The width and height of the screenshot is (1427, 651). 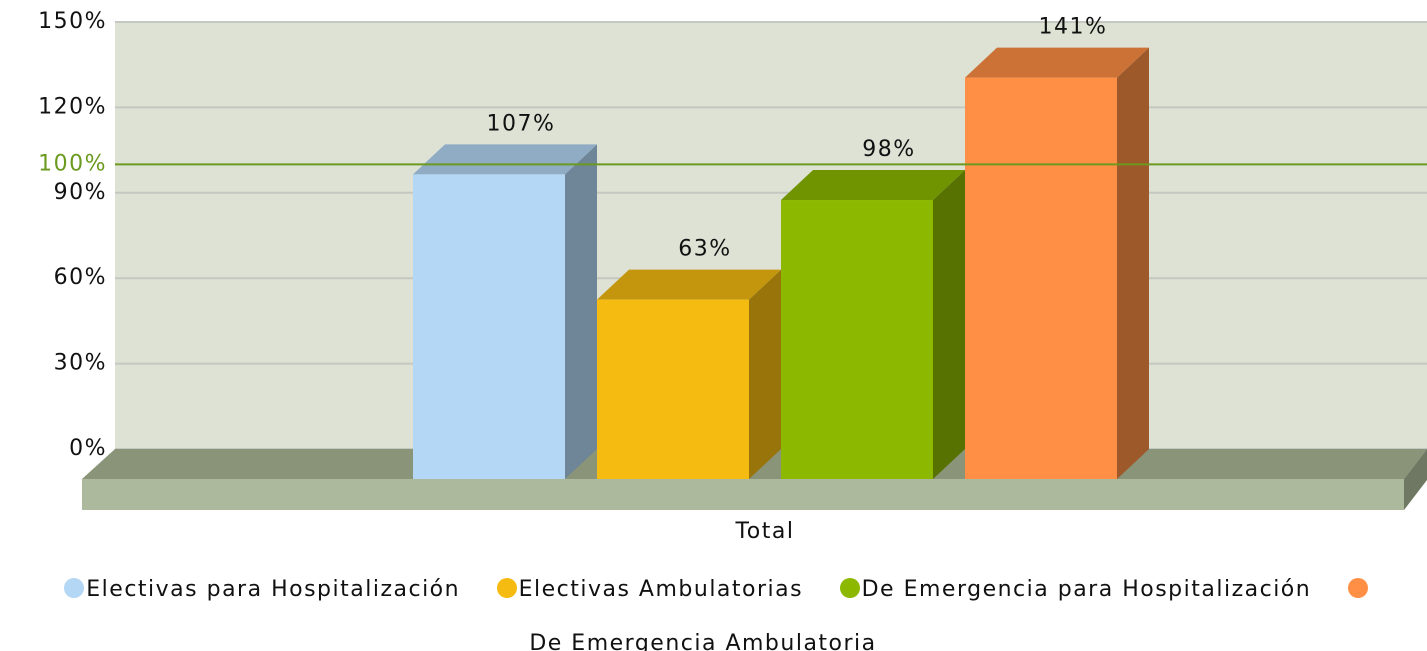 I want to click on y-tick-label: 120%, so click(x=72, y=106).